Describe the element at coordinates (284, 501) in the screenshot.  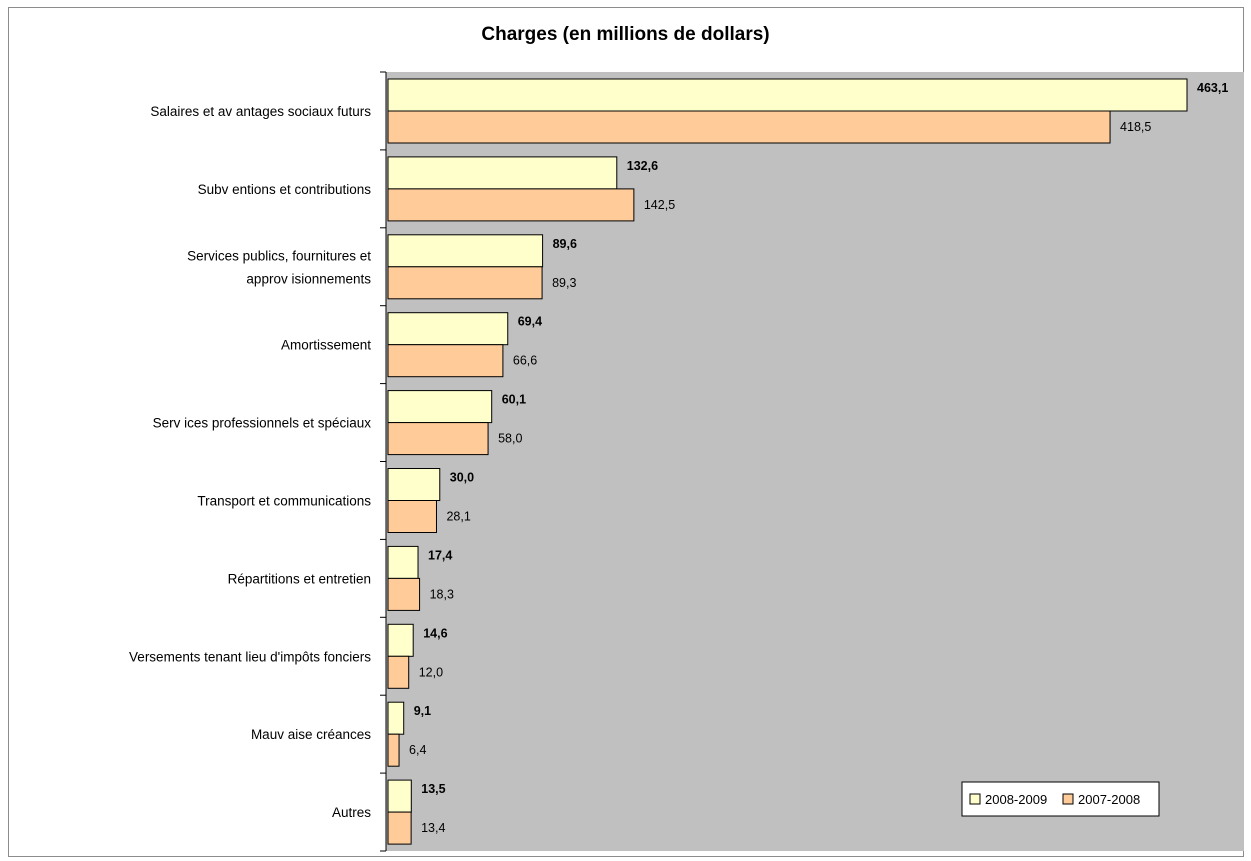
I see `category-label: Transport et communications` at that location.